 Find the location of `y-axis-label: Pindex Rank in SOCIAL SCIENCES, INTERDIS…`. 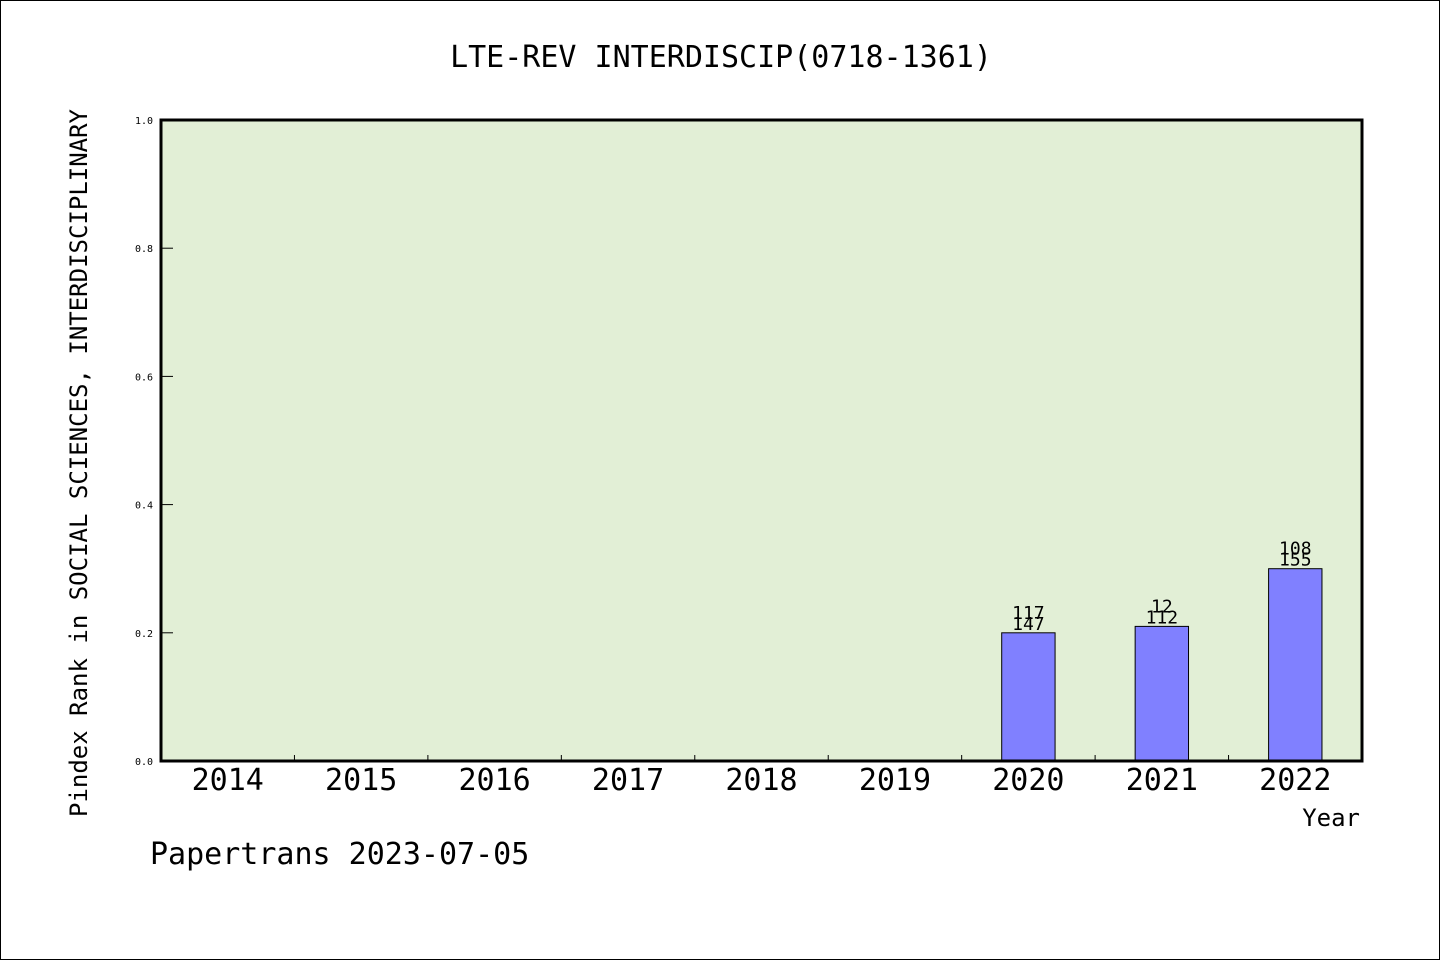

y-axis-label: Pindex Rank in SOCIAL SCIENCES, INTERDIS… is located at coordinates (79, 462).